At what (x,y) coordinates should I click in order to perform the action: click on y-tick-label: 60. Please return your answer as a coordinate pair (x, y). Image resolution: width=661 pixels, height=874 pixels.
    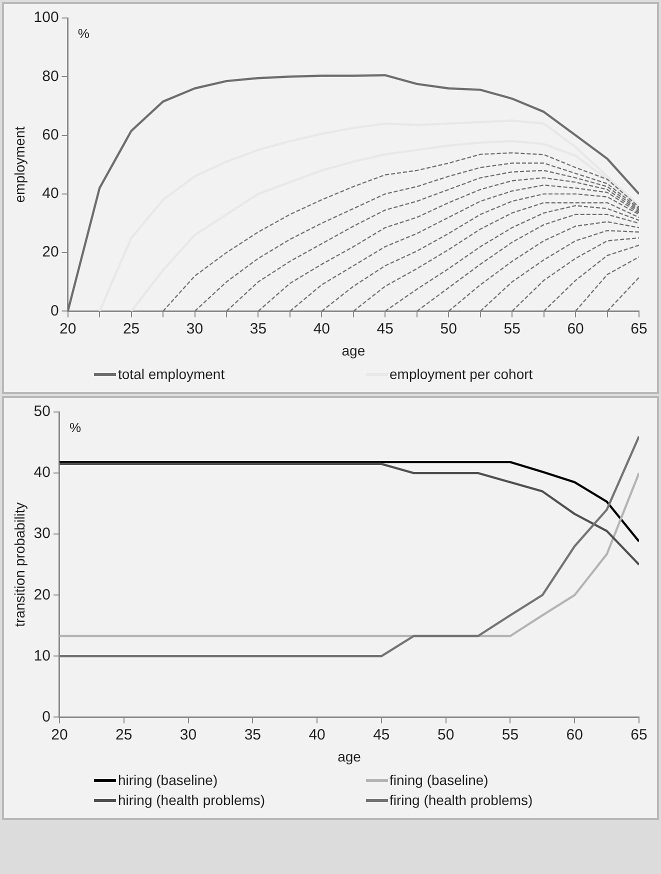
    Looking at the image, I should click on (50, 135).